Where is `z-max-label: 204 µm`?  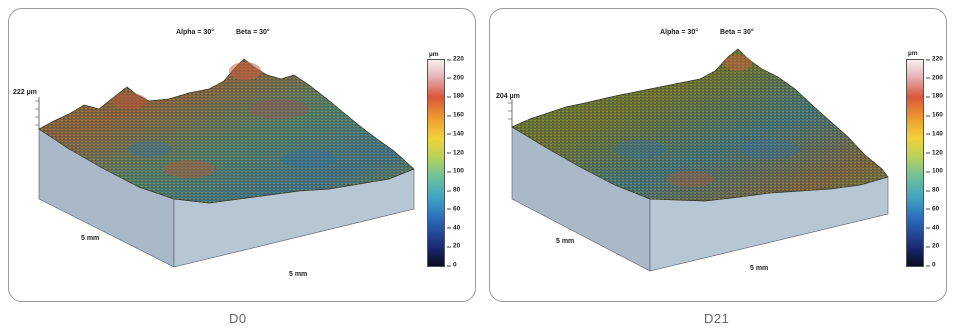
z-max-label: 204 µm is located at coordinates (508, 96).